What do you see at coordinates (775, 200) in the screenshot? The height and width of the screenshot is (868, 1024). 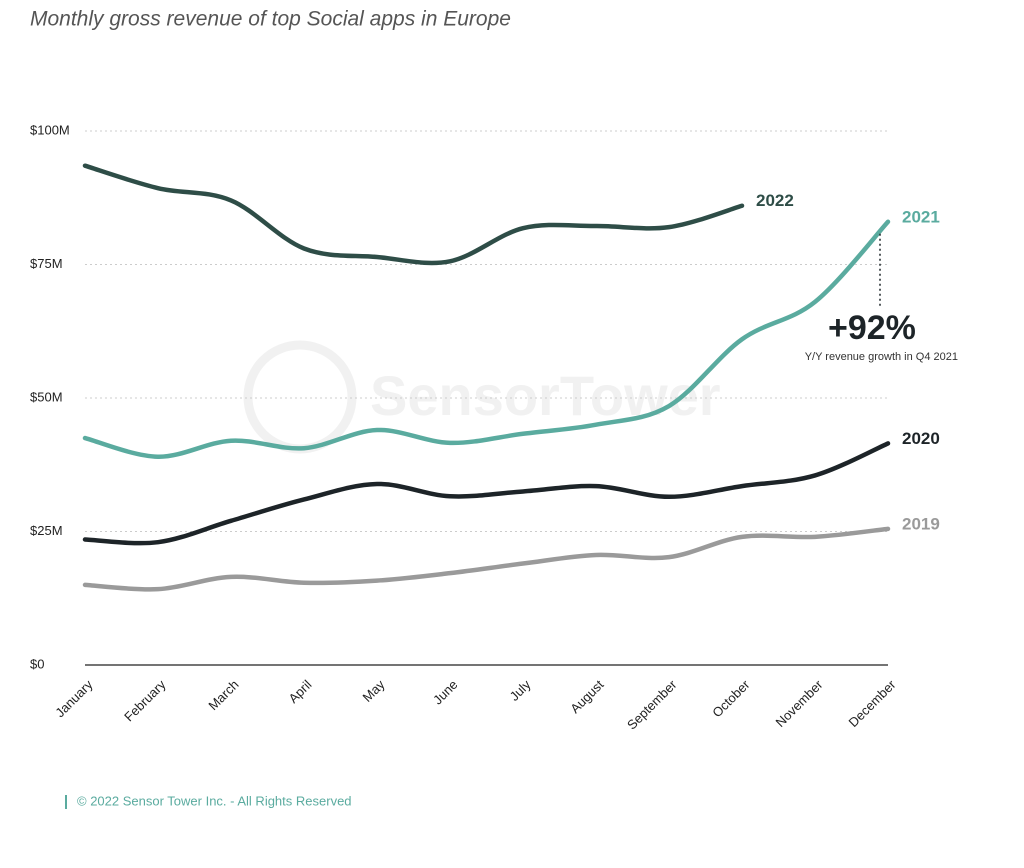 I see `series-label: 2022` at bounding box center [775, 200].